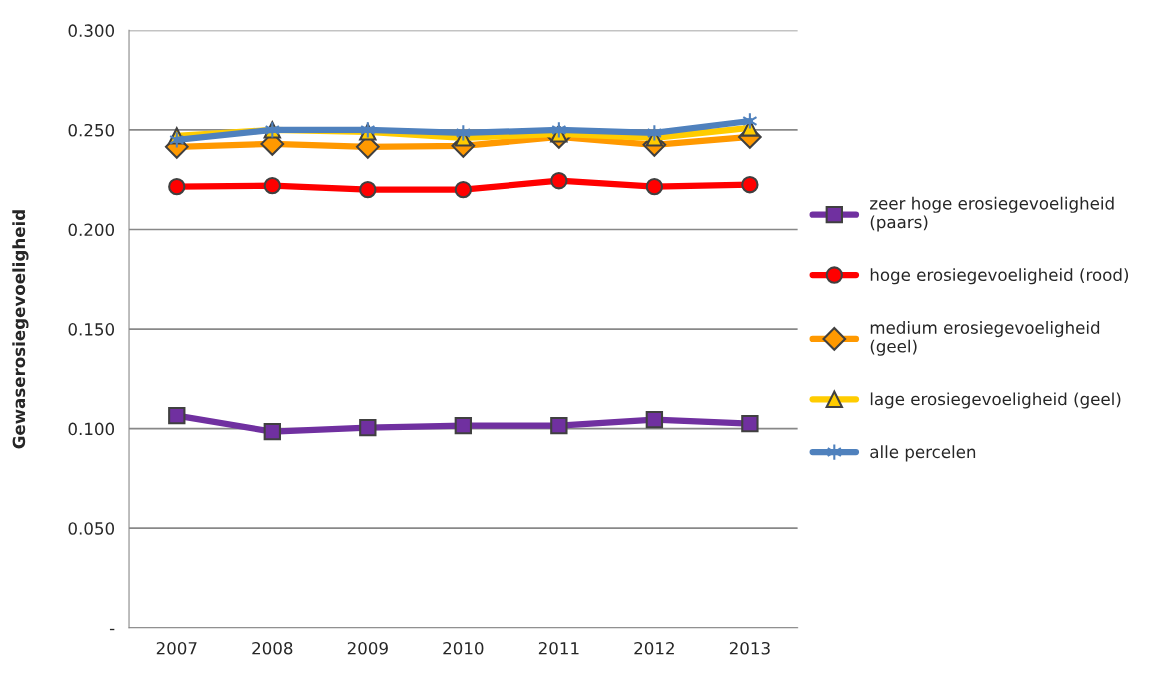 This screenshot has height=675, width=1173. What do you see at coordinates (749, 648) in the screenshot?
I see `x-tick-label: 2013` at bounding box center [749, 648].